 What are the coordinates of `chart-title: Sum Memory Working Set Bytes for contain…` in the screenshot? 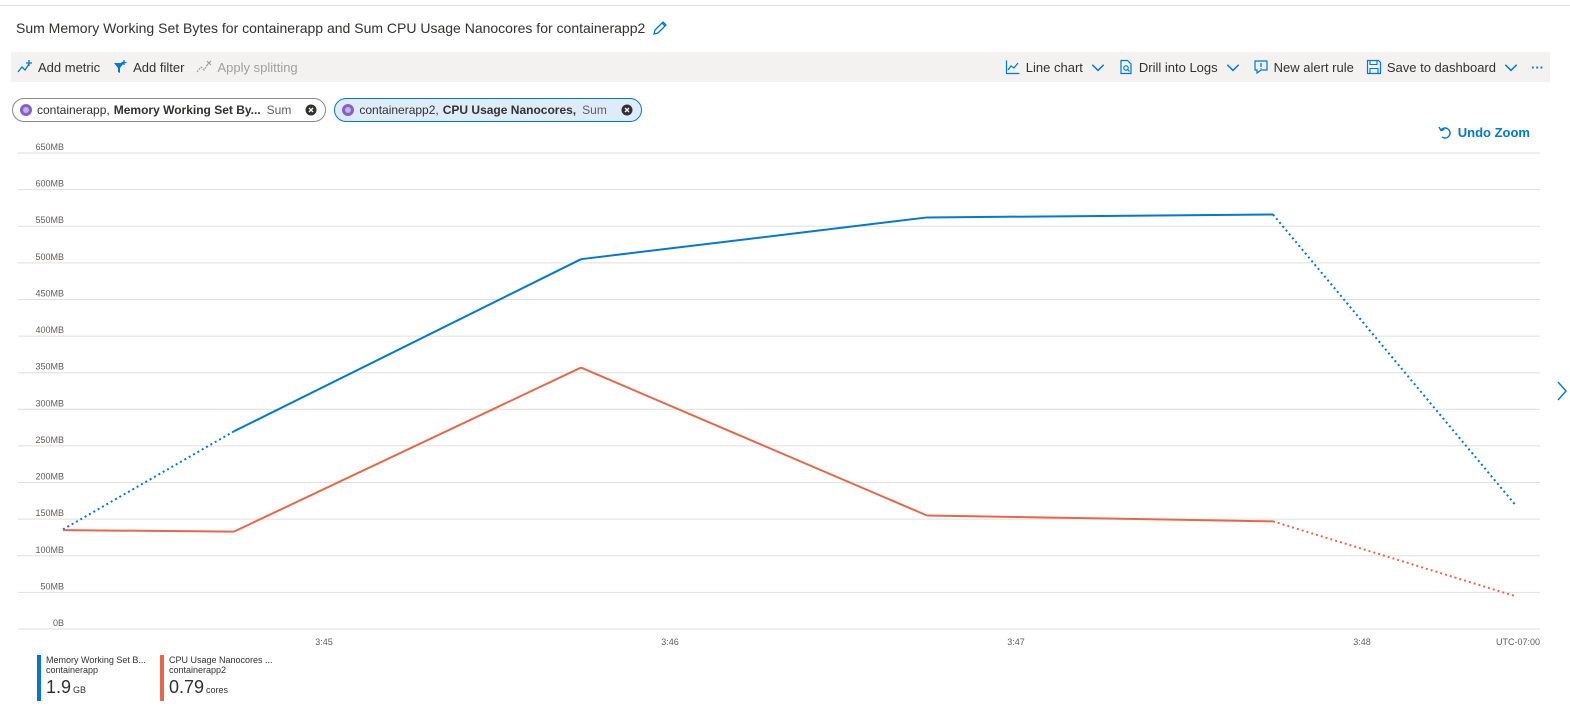 It's located at (331, 28).